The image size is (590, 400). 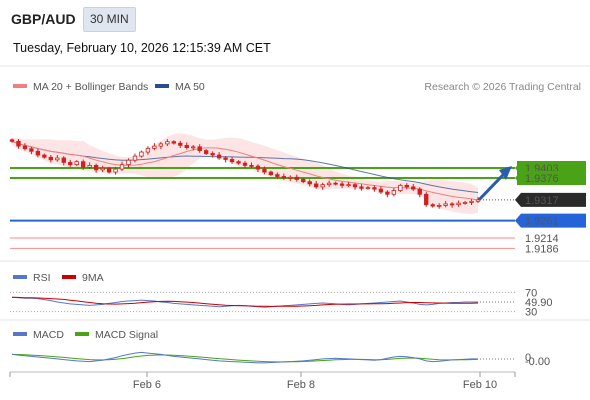 I want to click on ma20-legend-swatch, so click(x=20, y=86).